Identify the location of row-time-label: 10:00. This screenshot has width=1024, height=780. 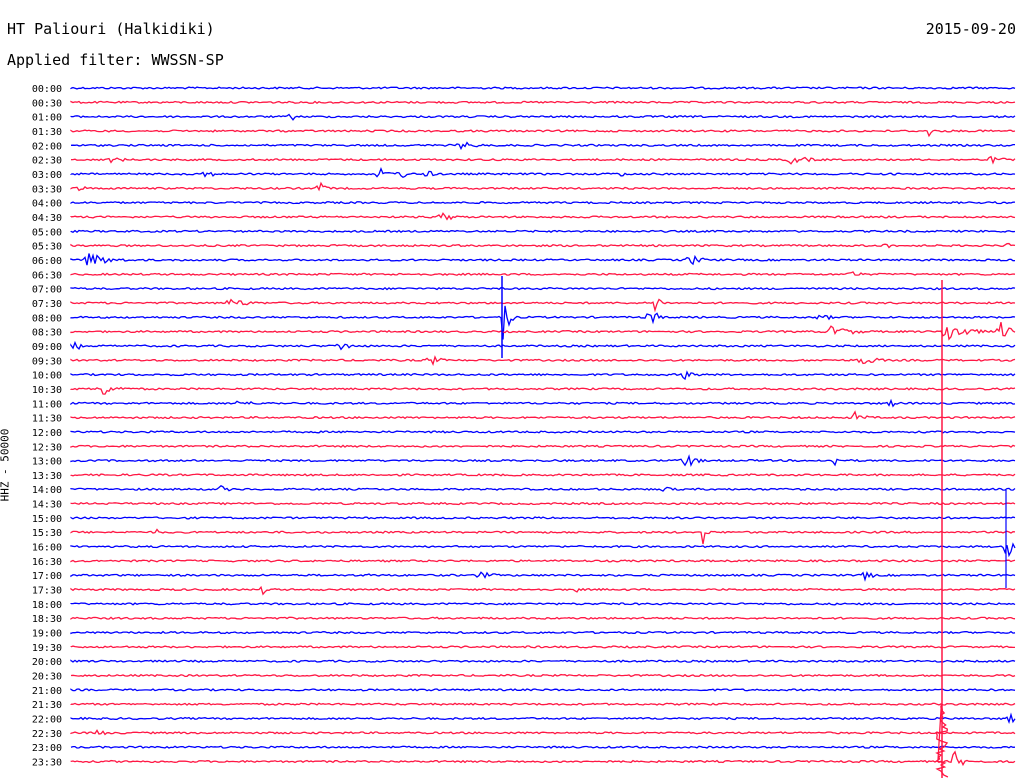
(47, 376).